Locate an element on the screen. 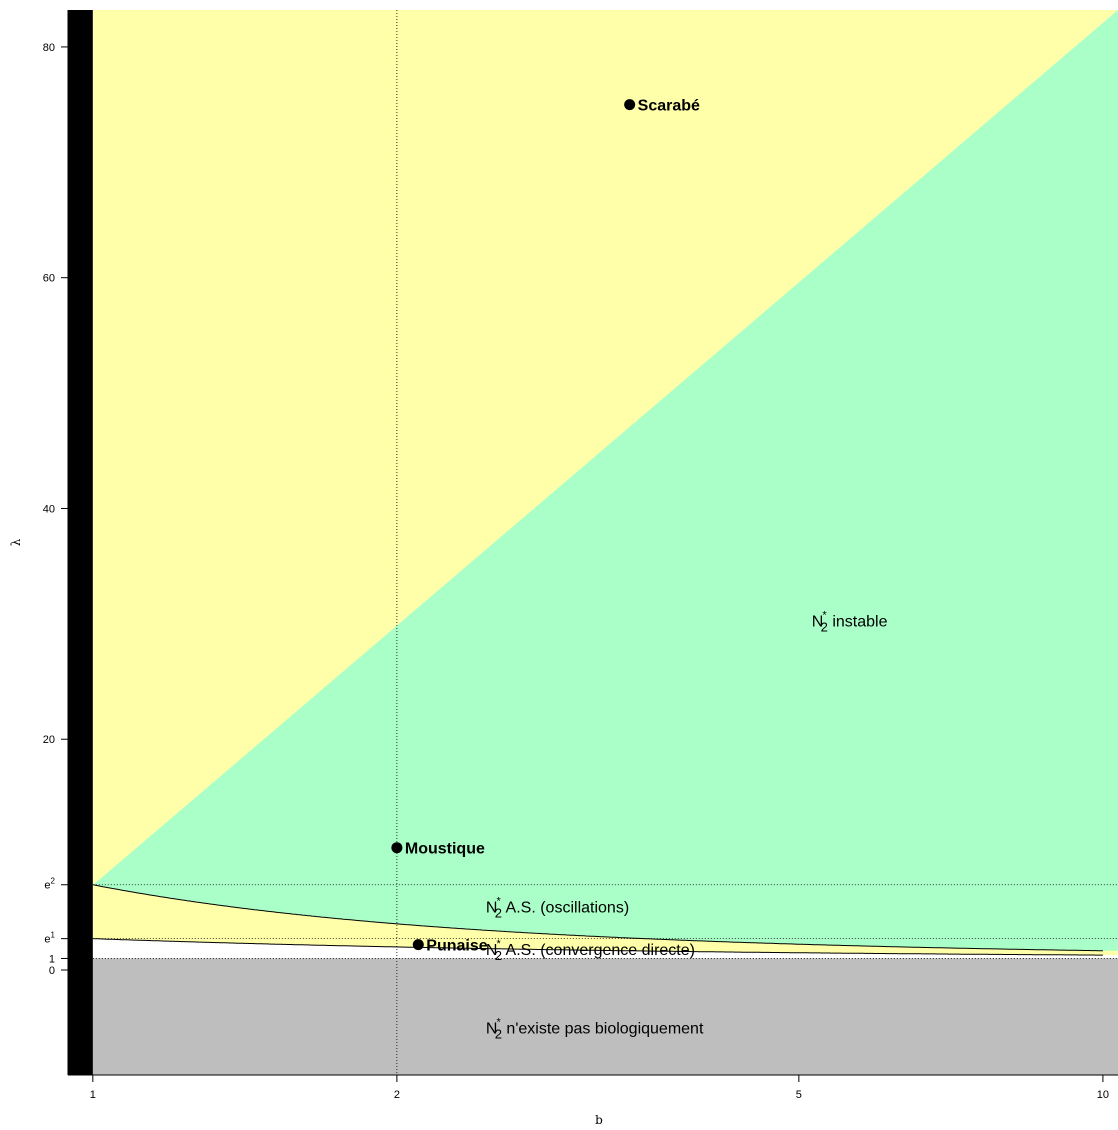 The width and height of the screenshot is (1118, 1130). x-tick-label: 2 is located at coordinates (397, 1095).